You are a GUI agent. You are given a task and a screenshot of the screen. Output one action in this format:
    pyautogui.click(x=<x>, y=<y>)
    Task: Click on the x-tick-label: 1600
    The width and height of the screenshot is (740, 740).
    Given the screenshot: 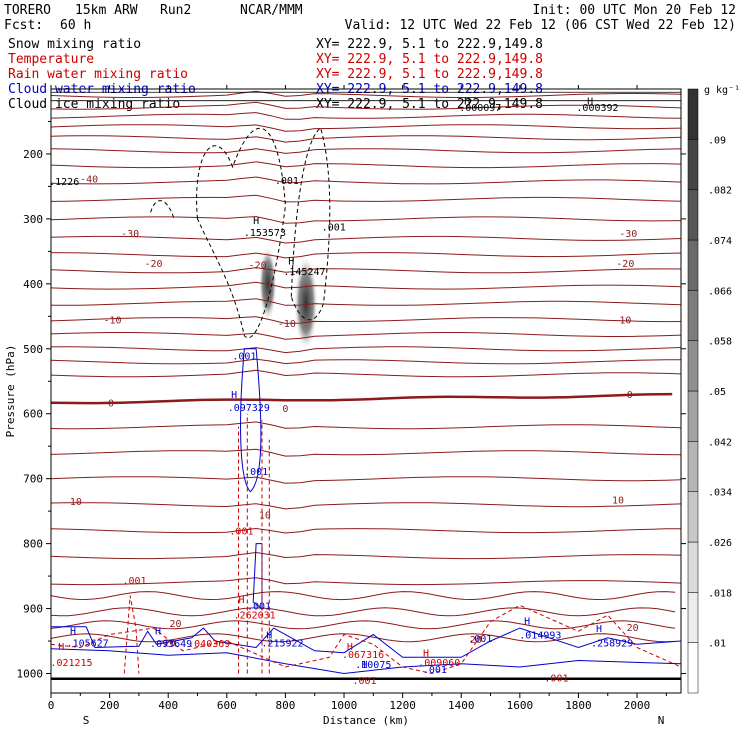 What is the action you would take?
    pyautogui.click(x=520, y=705)
    